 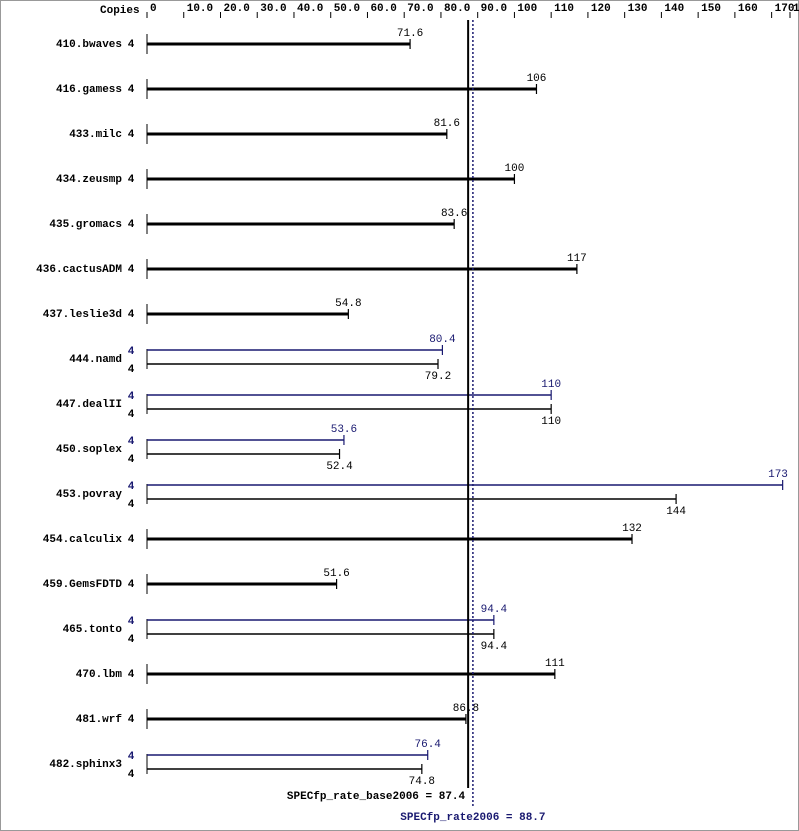 I want to click on value-label: 132, so click(x=632, y=529).